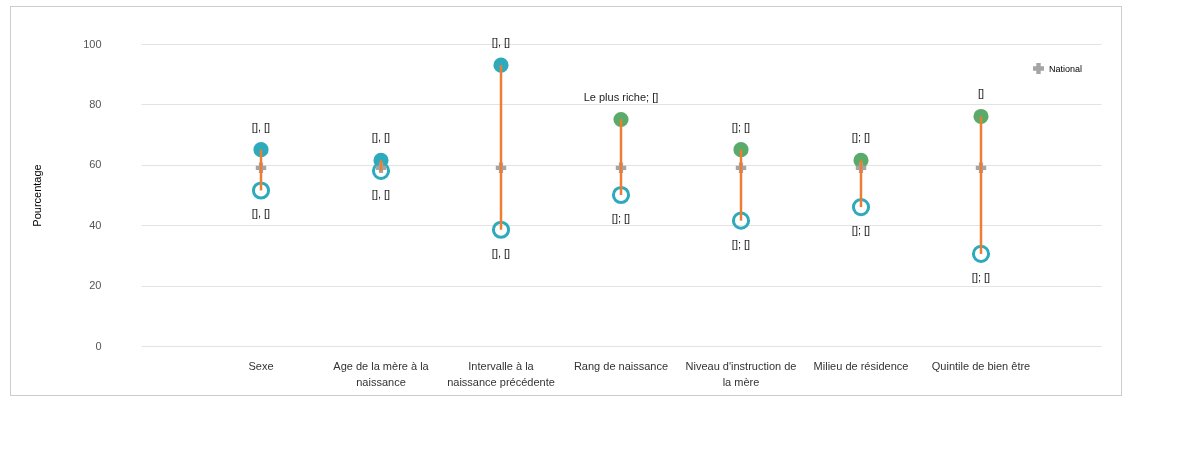 The width and height of the screenshot is (1177, 451). I want to click on x-tick-label: Intervalle à la naissance précédente, so click(501, 373).